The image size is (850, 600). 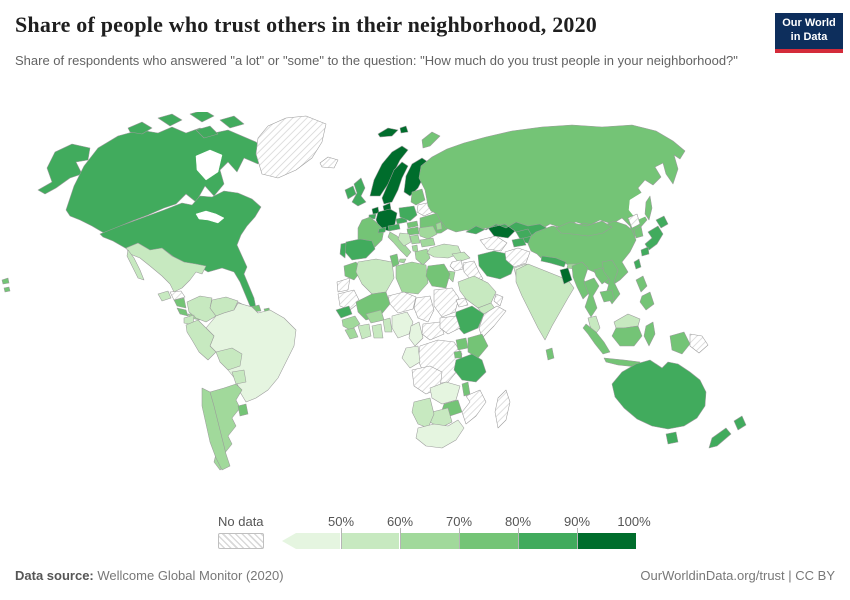 I want to click on country-chile, so click(x=216, y=429).